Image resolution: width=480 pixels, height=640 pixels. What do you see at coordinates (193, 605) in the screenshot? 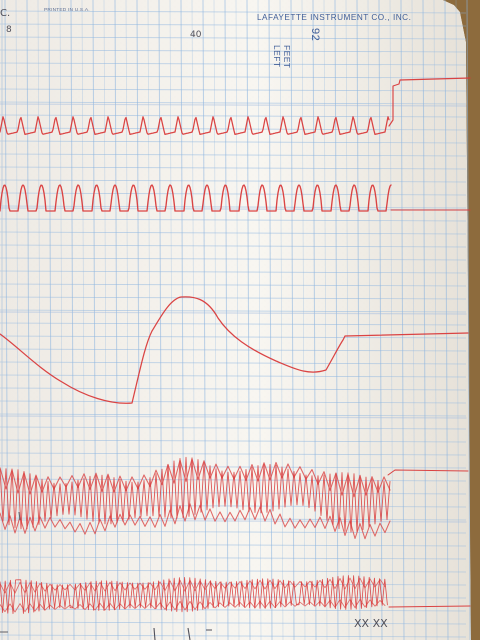
I see `bottom-band-bottom-edge` at bounding box center [193, 605].